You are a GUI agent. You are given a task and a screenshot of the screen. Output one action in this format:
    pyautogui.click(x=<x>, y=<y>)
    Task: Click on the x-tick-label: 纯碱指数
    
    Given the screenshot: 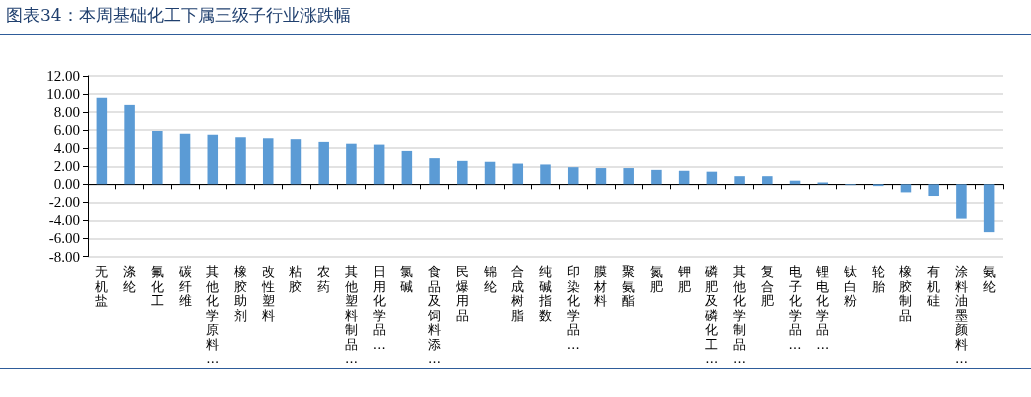 What is the action you would take?
    pyautogui.click(x=545, y=293)
    